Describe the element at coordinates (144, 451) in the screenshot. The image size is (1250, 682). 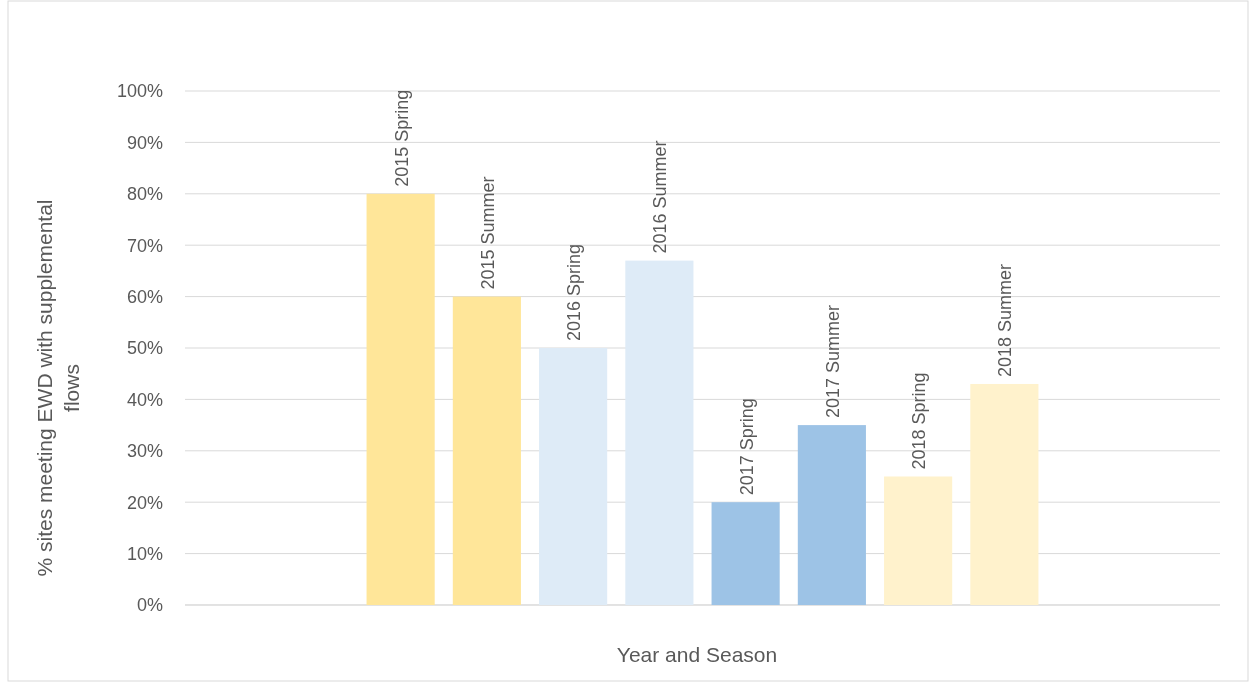
I see `y-tick-label: 30%` at that location.